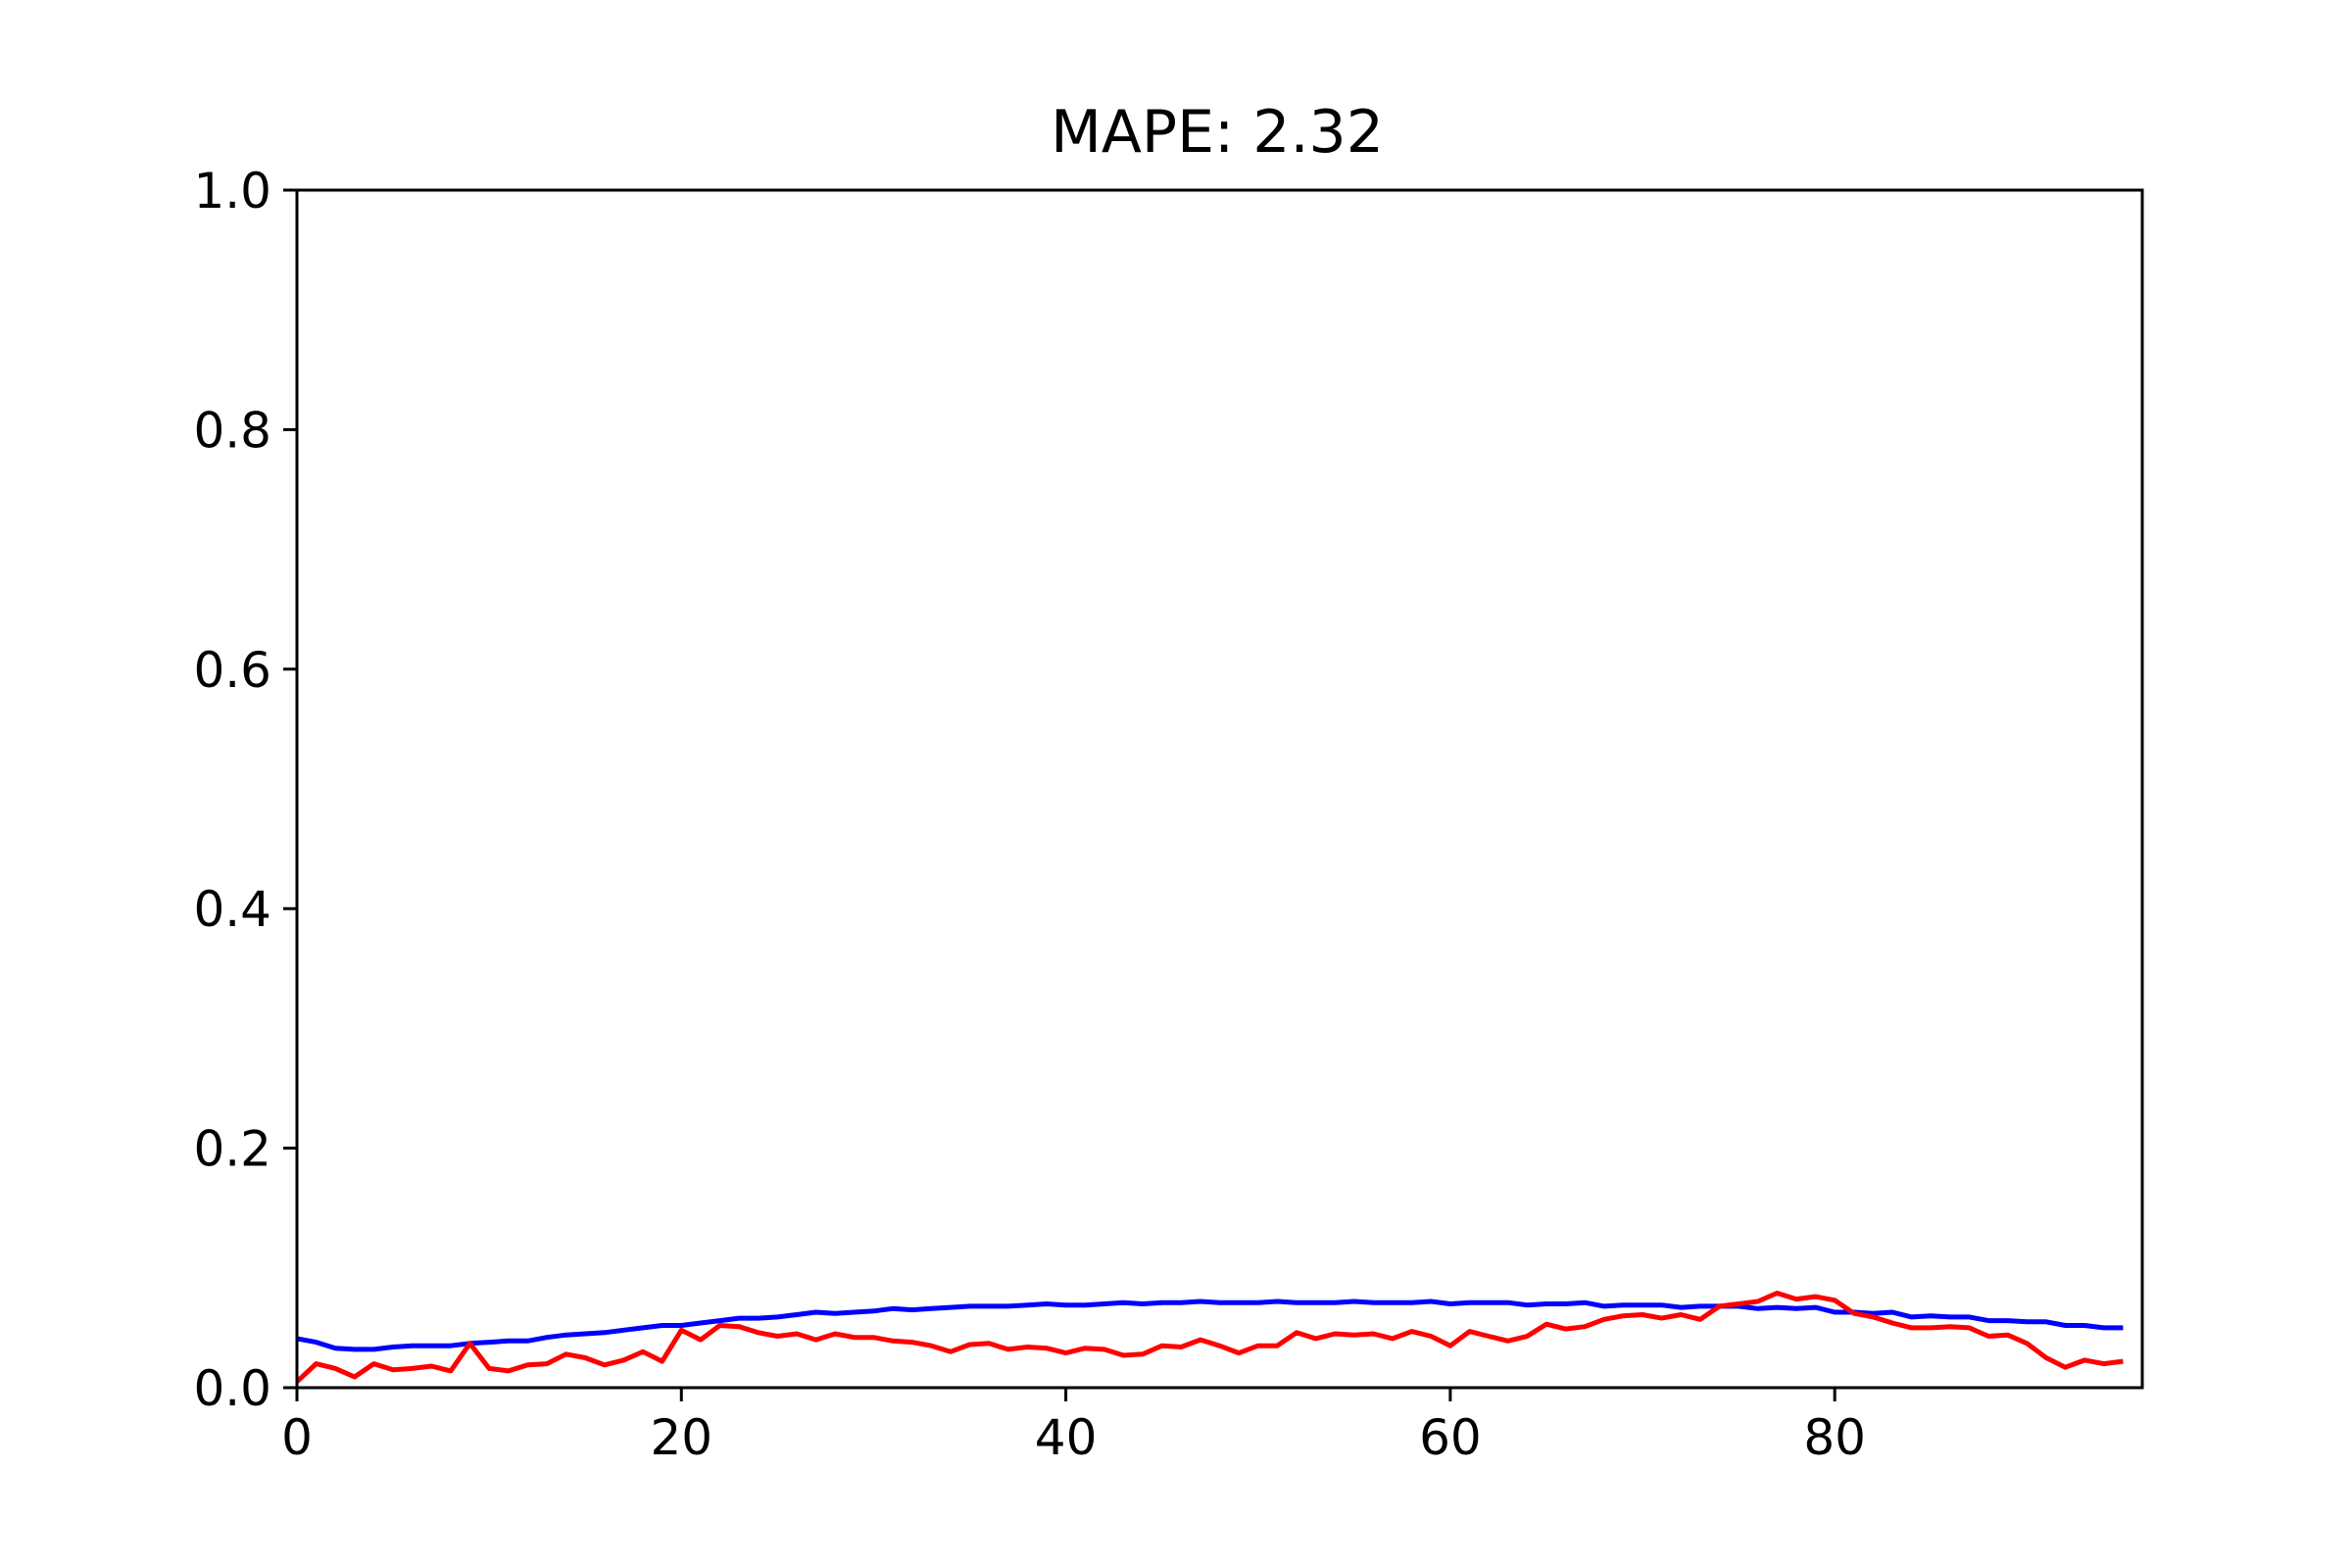 This screenshot has width=2352, height=1568. I want to click on y-axis: 0.0 0.2 0.4 0.6 0.8 1.0, so click(245, 790).